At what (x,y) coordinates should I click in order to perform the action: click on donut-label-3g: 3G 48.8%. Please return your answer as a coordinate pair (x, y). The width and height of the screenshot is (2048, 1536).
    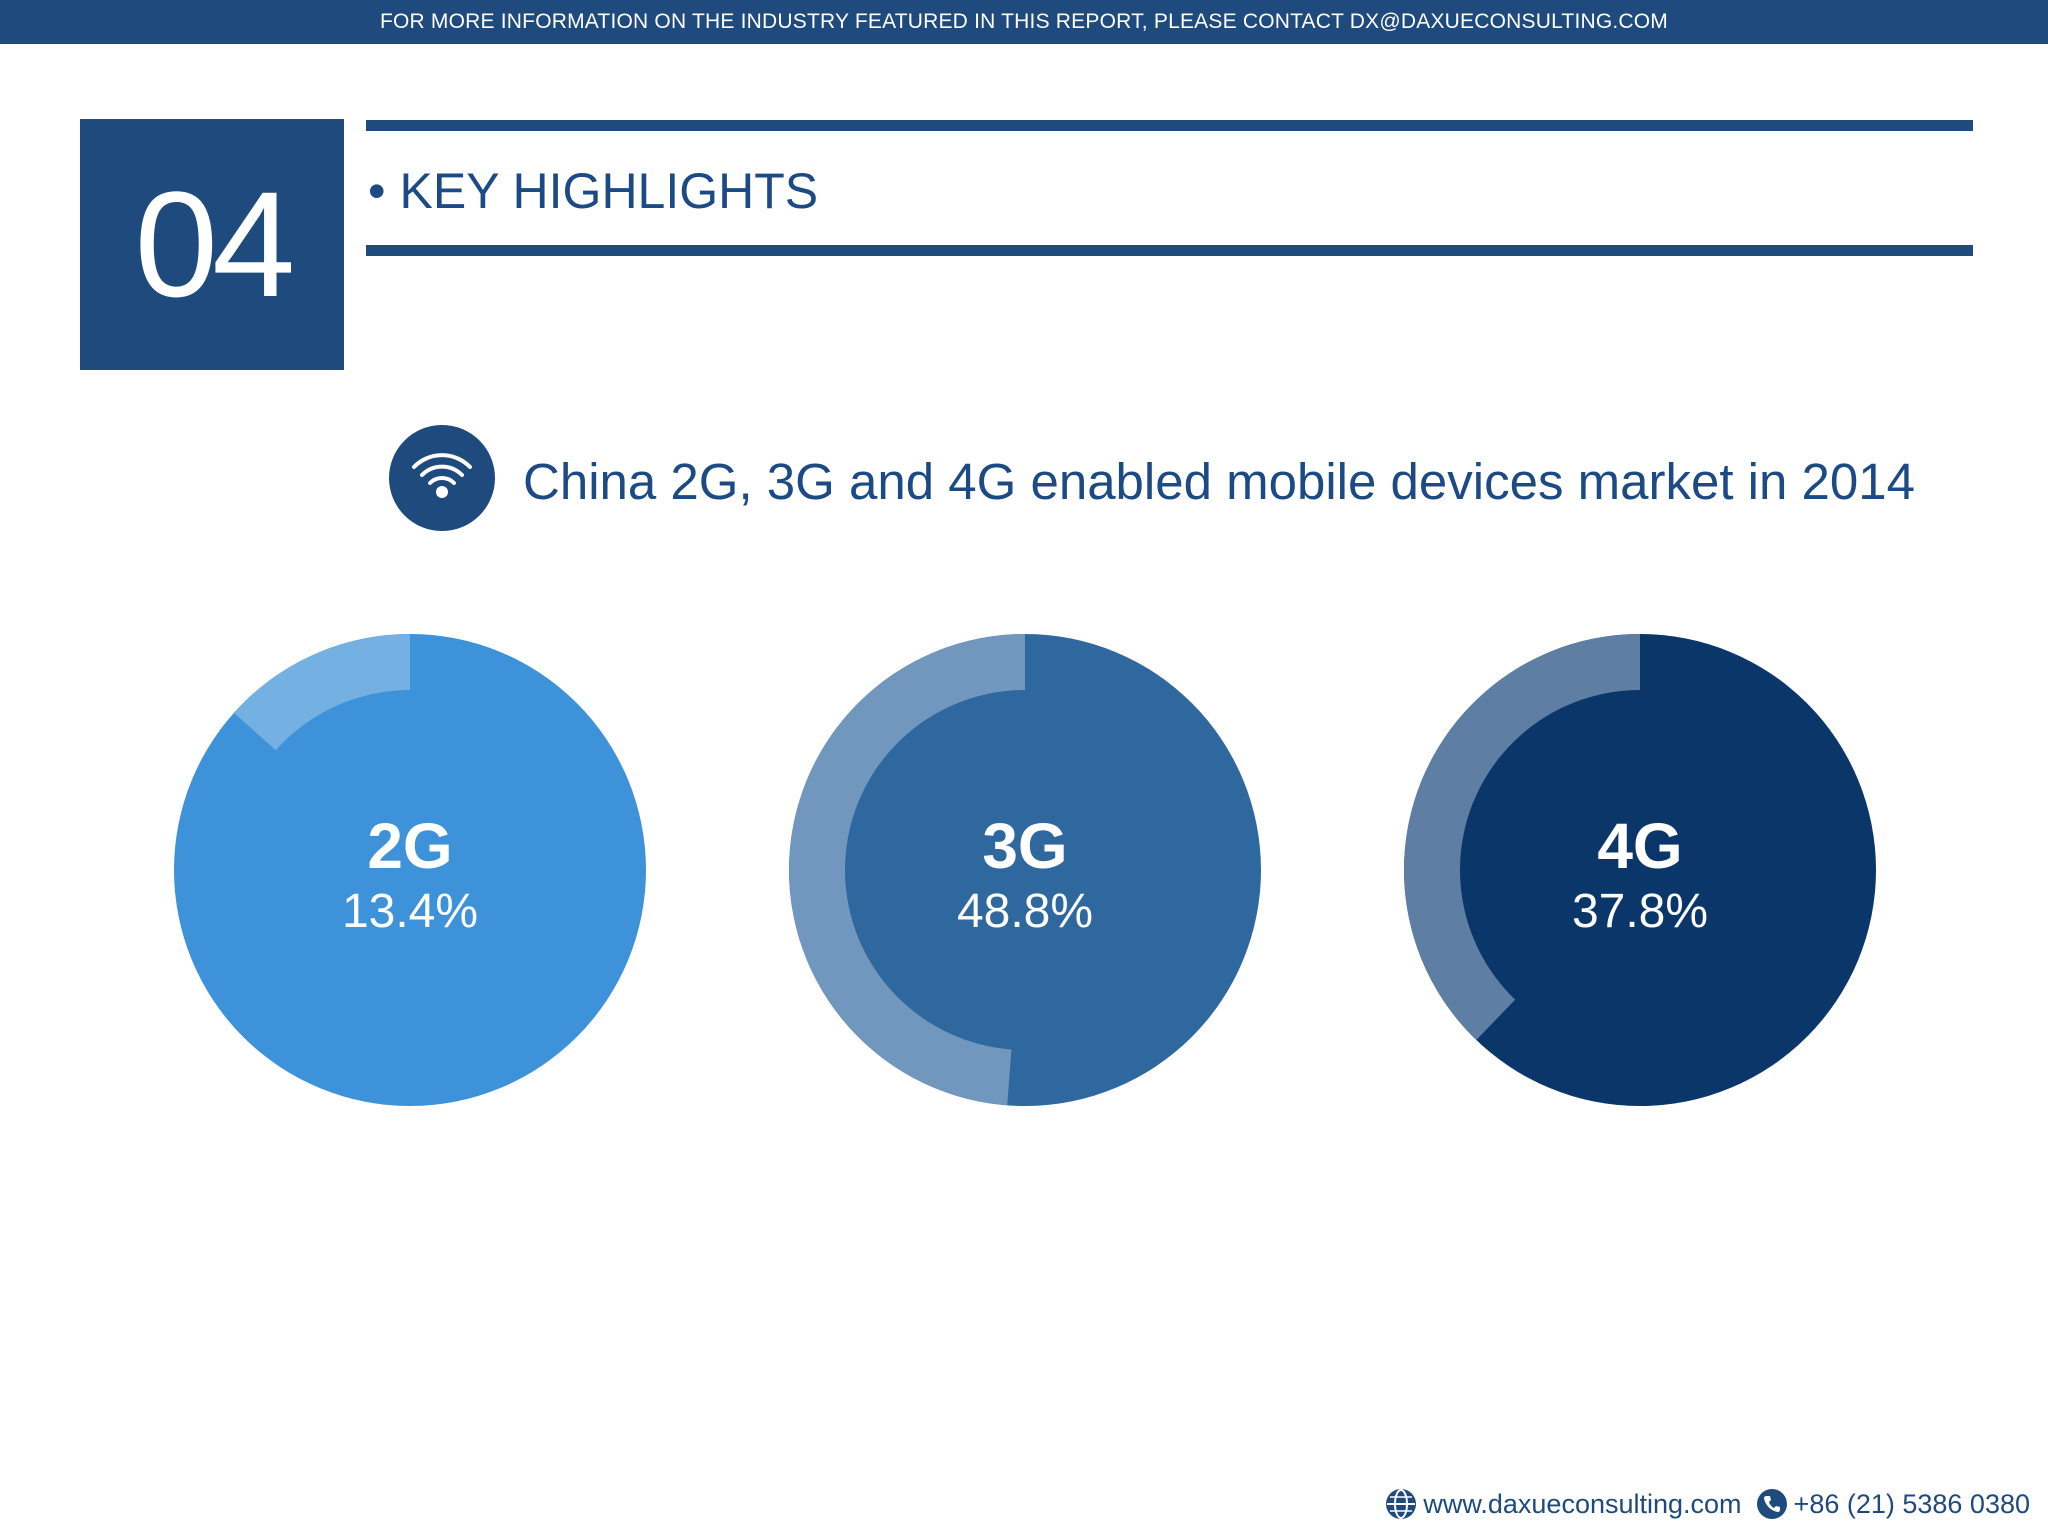
    Looking at the image, I should click on (1025, 876).